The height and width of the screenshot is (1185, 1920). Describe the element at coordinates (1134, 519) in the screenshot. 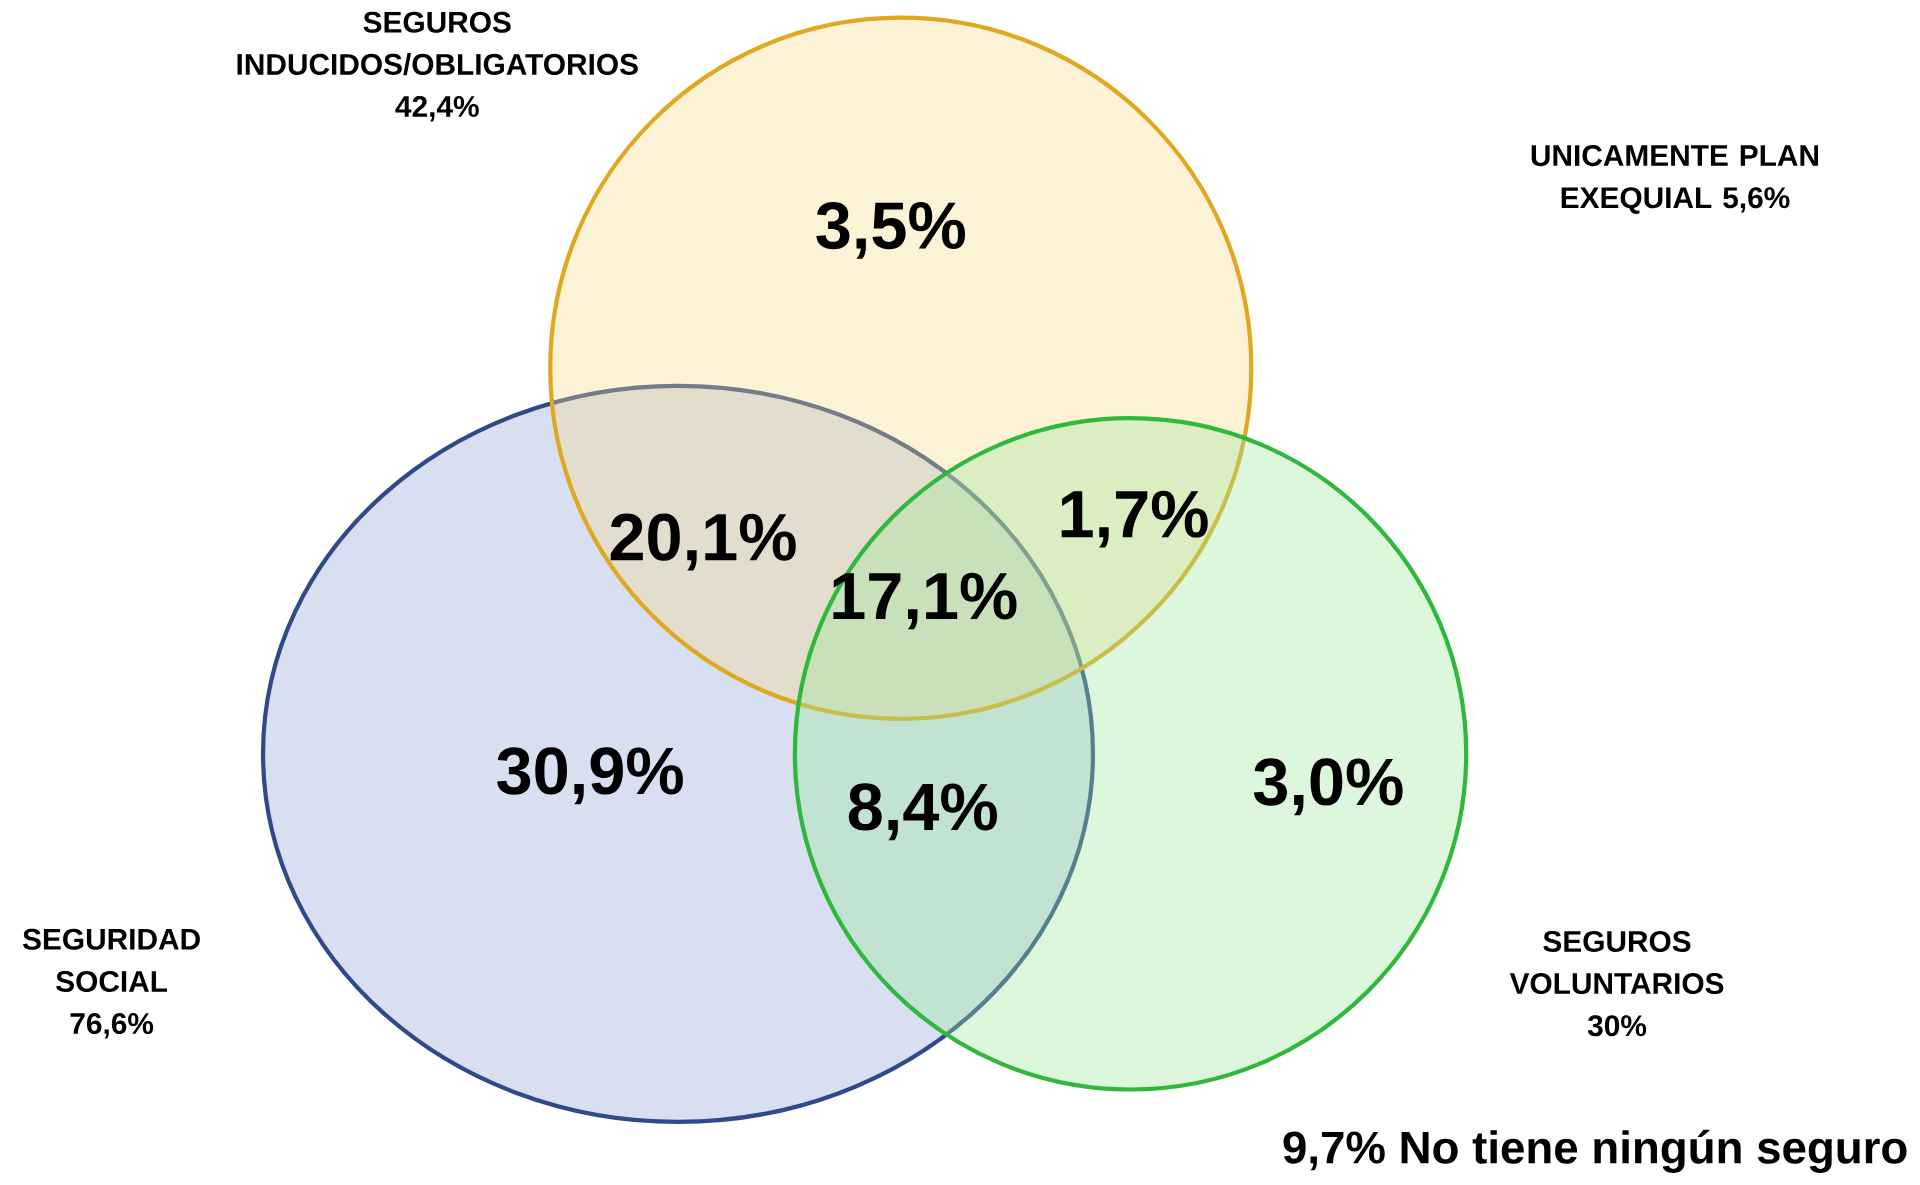

I see `text: 1,7%` at that location.